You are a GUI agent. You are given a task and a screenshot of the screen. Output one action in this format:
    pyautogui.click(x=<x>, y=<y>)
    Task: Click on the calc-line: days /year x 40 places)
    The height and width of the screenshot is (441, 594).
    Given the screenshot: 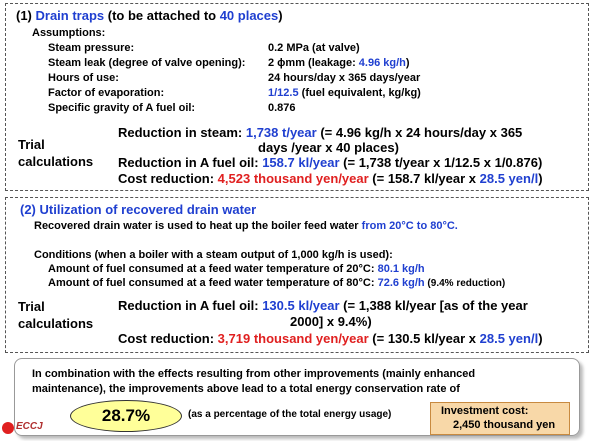 What is the action you would take?
    pyautogui.click(x=328, y=147)
    